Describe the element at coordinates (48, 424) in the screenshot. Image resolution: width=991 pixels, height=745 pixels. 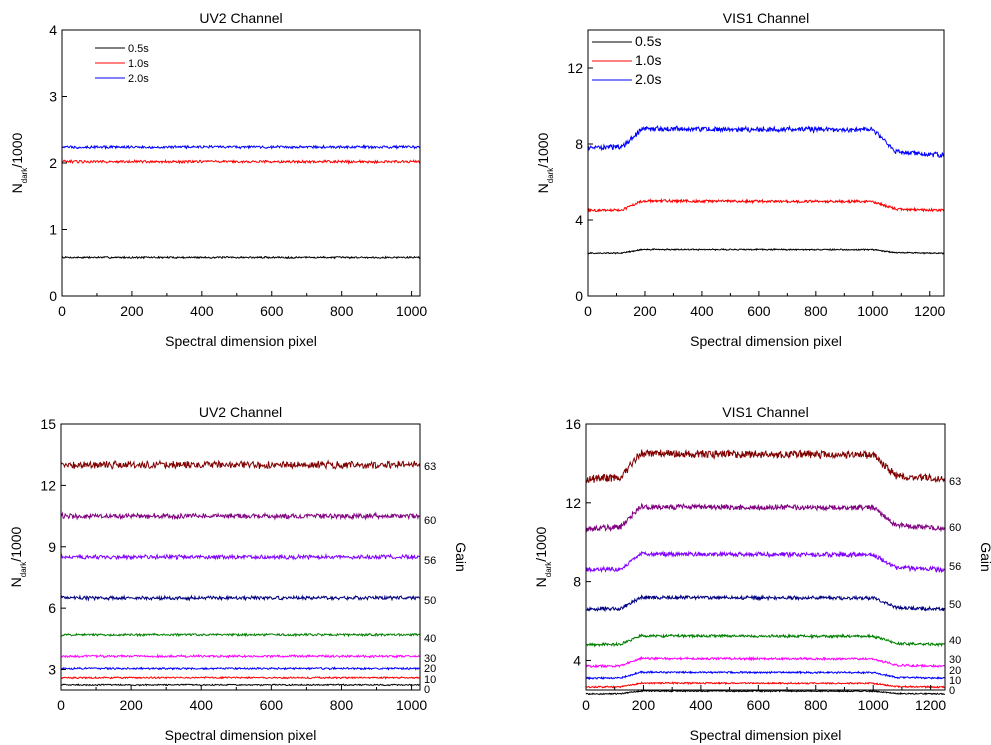
I see `y-tick-label: 15` at that location.